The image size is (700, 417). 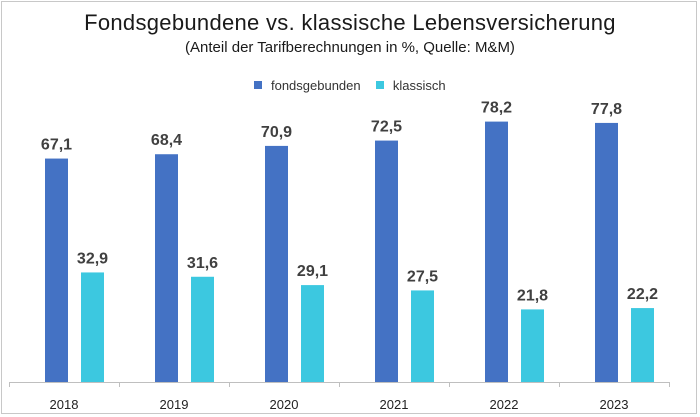 What do you see at coordinates (496, 252) in the screenshot?
I see `bar-fondsgebunden-2022` at bounding box center [496, 252].